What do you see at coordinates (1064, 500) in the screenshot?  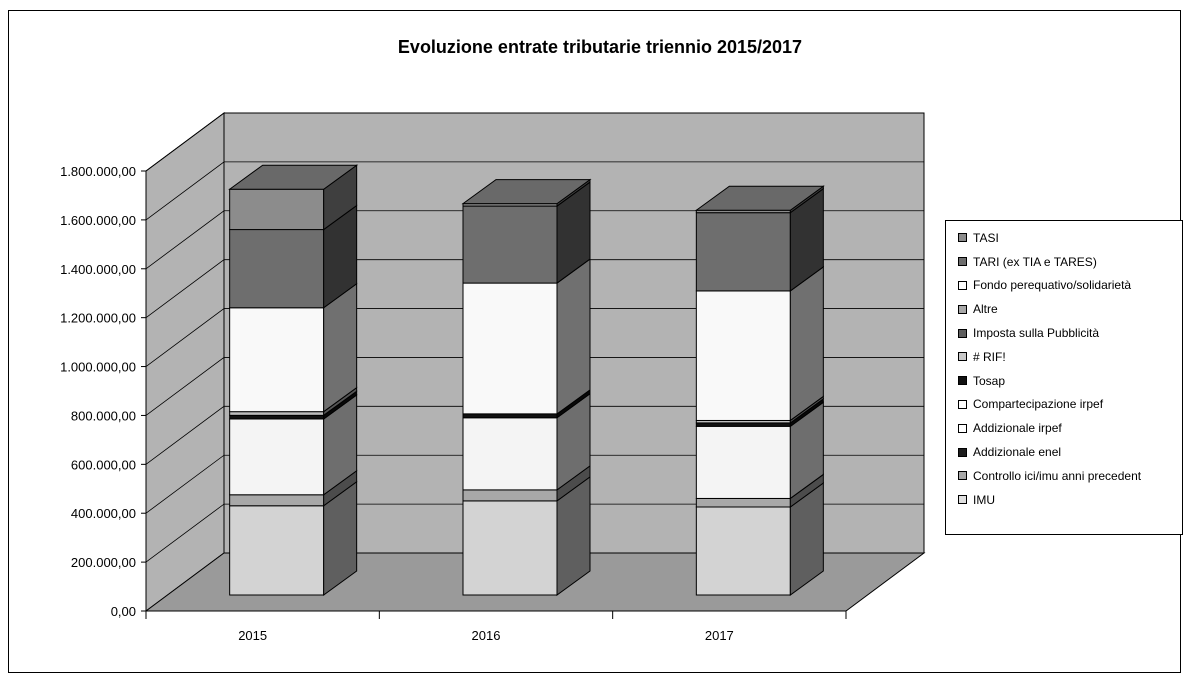 I see `legend-item: IMU` at bounding box center [1064, 500].